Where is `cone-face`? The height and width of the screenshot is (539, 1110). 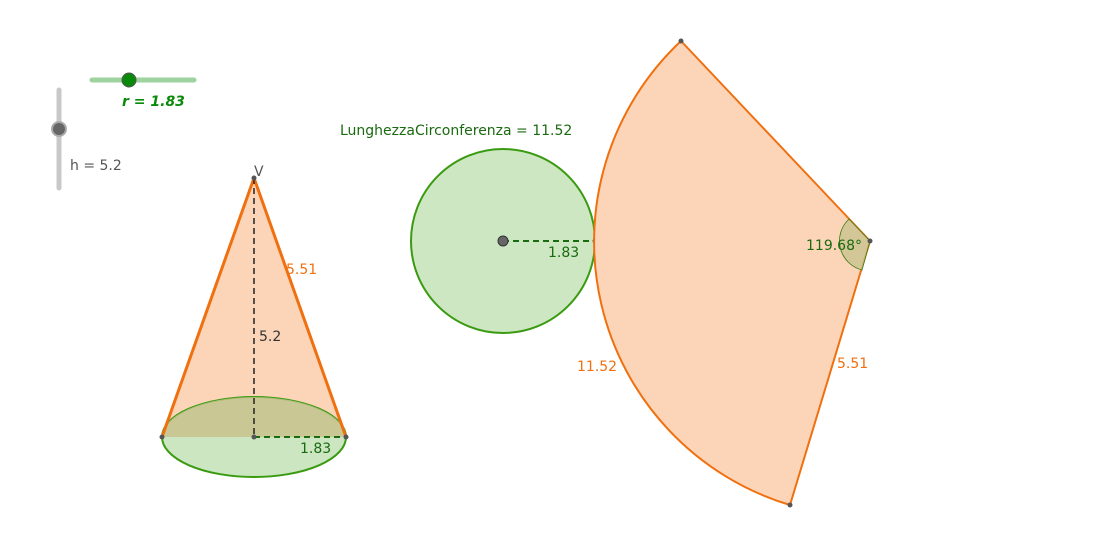
cone-face is located at coordinates (254, 307).